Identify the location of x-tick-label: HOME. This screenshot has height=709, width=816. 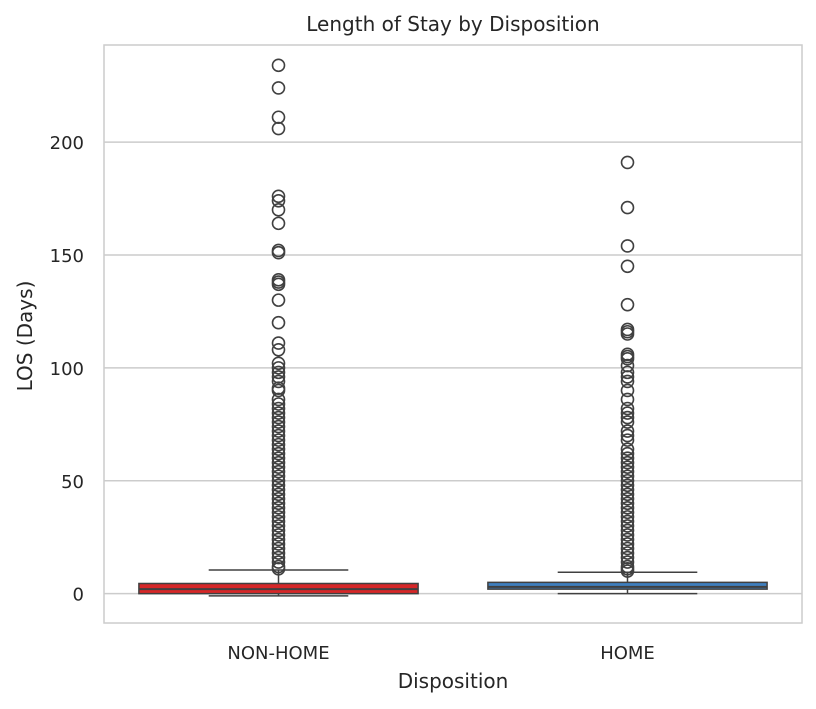
(627, 653).